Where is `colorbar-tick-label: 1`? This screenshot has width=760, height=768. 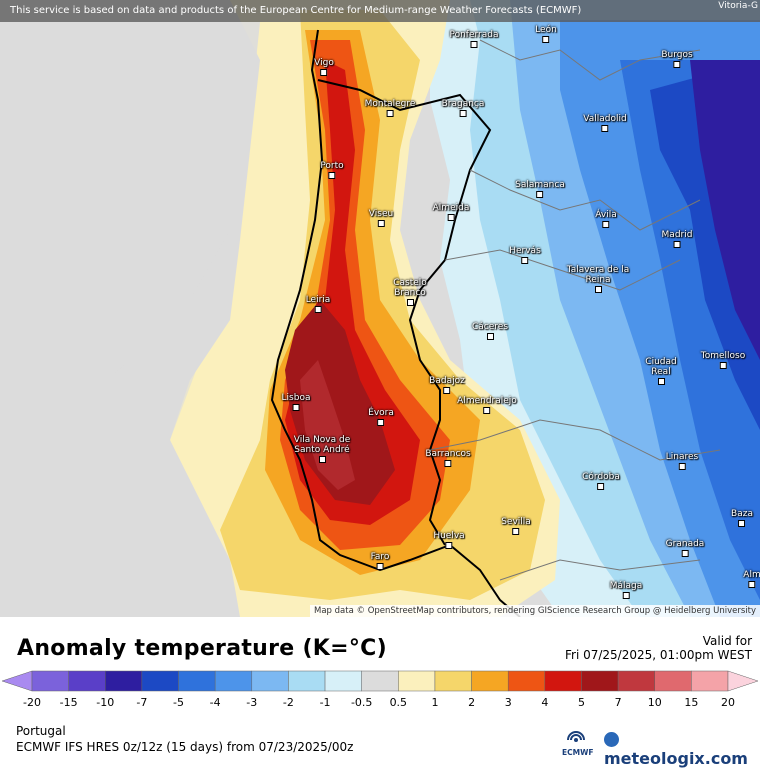 colorbar-tick-label: 1 is located at coordinates (435, 702).